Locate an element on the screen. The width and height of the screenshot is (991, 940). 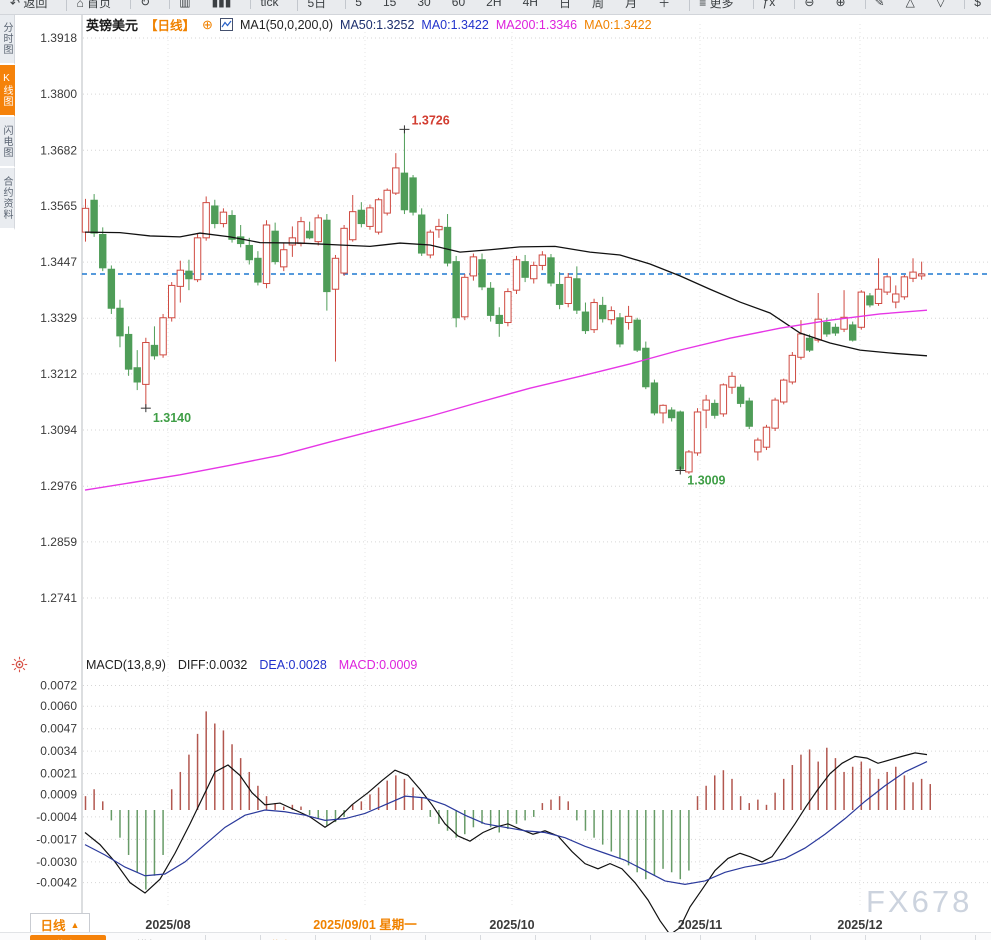
svg-text: -0.0017 is located at coordinates (56, 839).